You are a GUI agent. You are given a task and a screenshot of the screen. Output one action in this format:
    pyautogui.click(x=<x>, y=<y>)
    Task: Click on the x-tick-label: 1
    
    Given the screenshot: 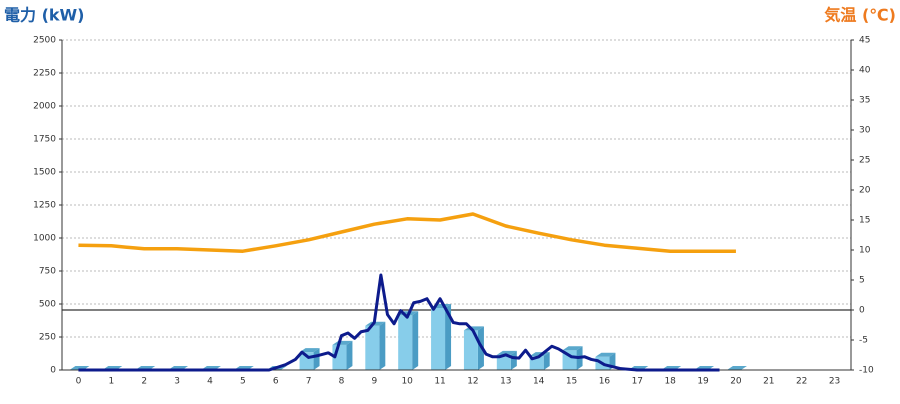 What is the action you would take?
    pyautogui.click(x=111, y=382)
    